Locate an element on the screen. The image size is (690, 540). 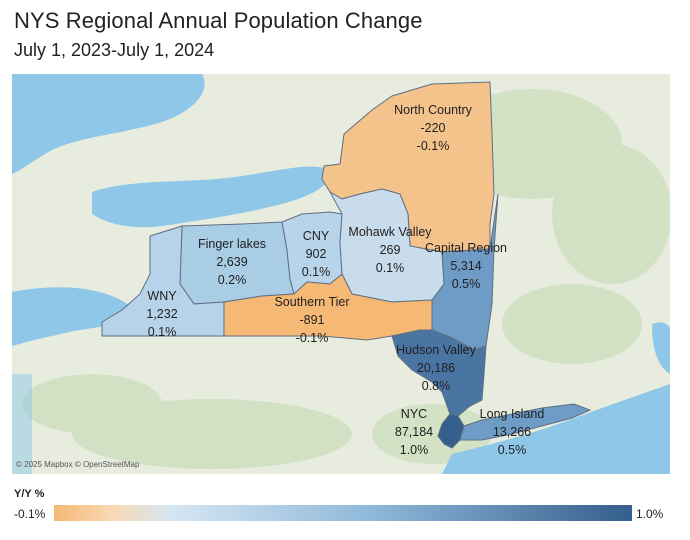
label-change: -891 is located at coordinates (311, 320).